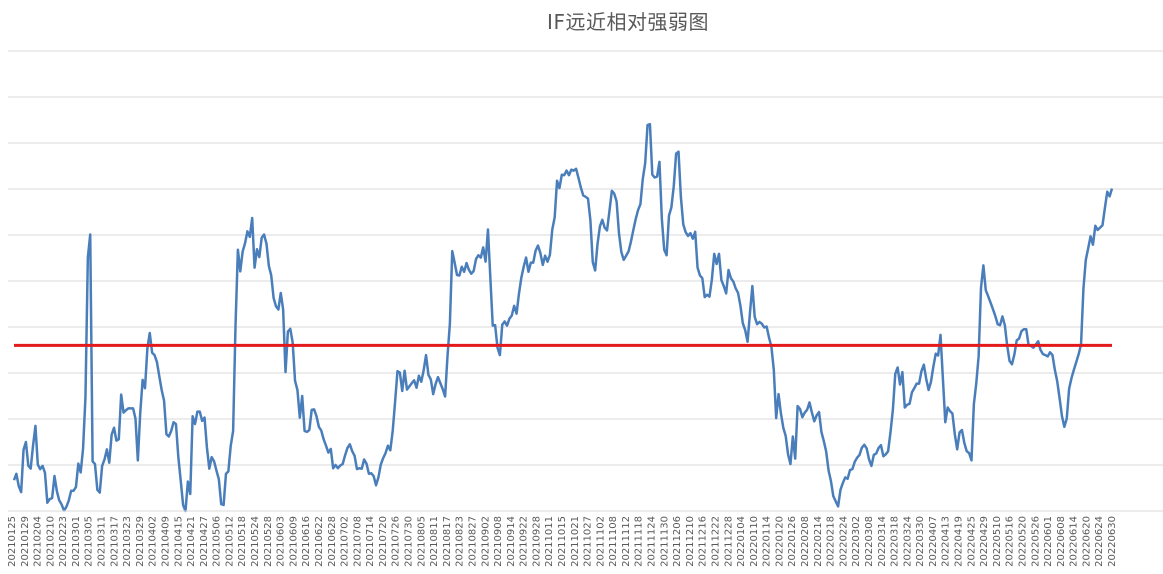 The width and height of the screenshot is (1163, 574). I want to click on x-tick-label: 20210421, so click(191, 541).